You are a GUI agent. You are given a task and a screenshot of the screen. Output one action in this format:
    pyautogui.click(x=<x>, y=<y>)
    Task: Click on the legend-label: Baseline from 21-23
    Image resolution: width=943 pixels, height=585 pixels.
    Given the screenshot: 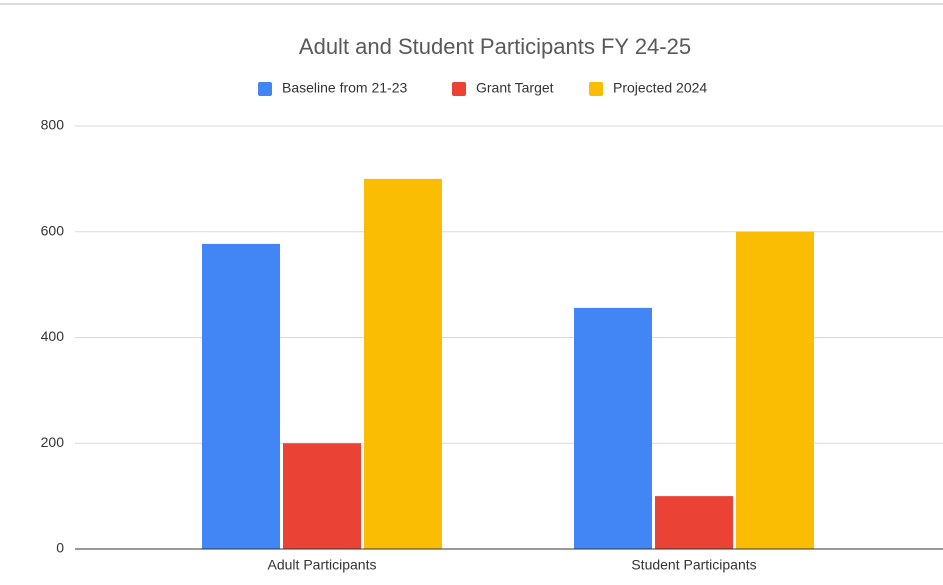 What is the action you would take?
    pyautogui.click(x=345, y=88)
    